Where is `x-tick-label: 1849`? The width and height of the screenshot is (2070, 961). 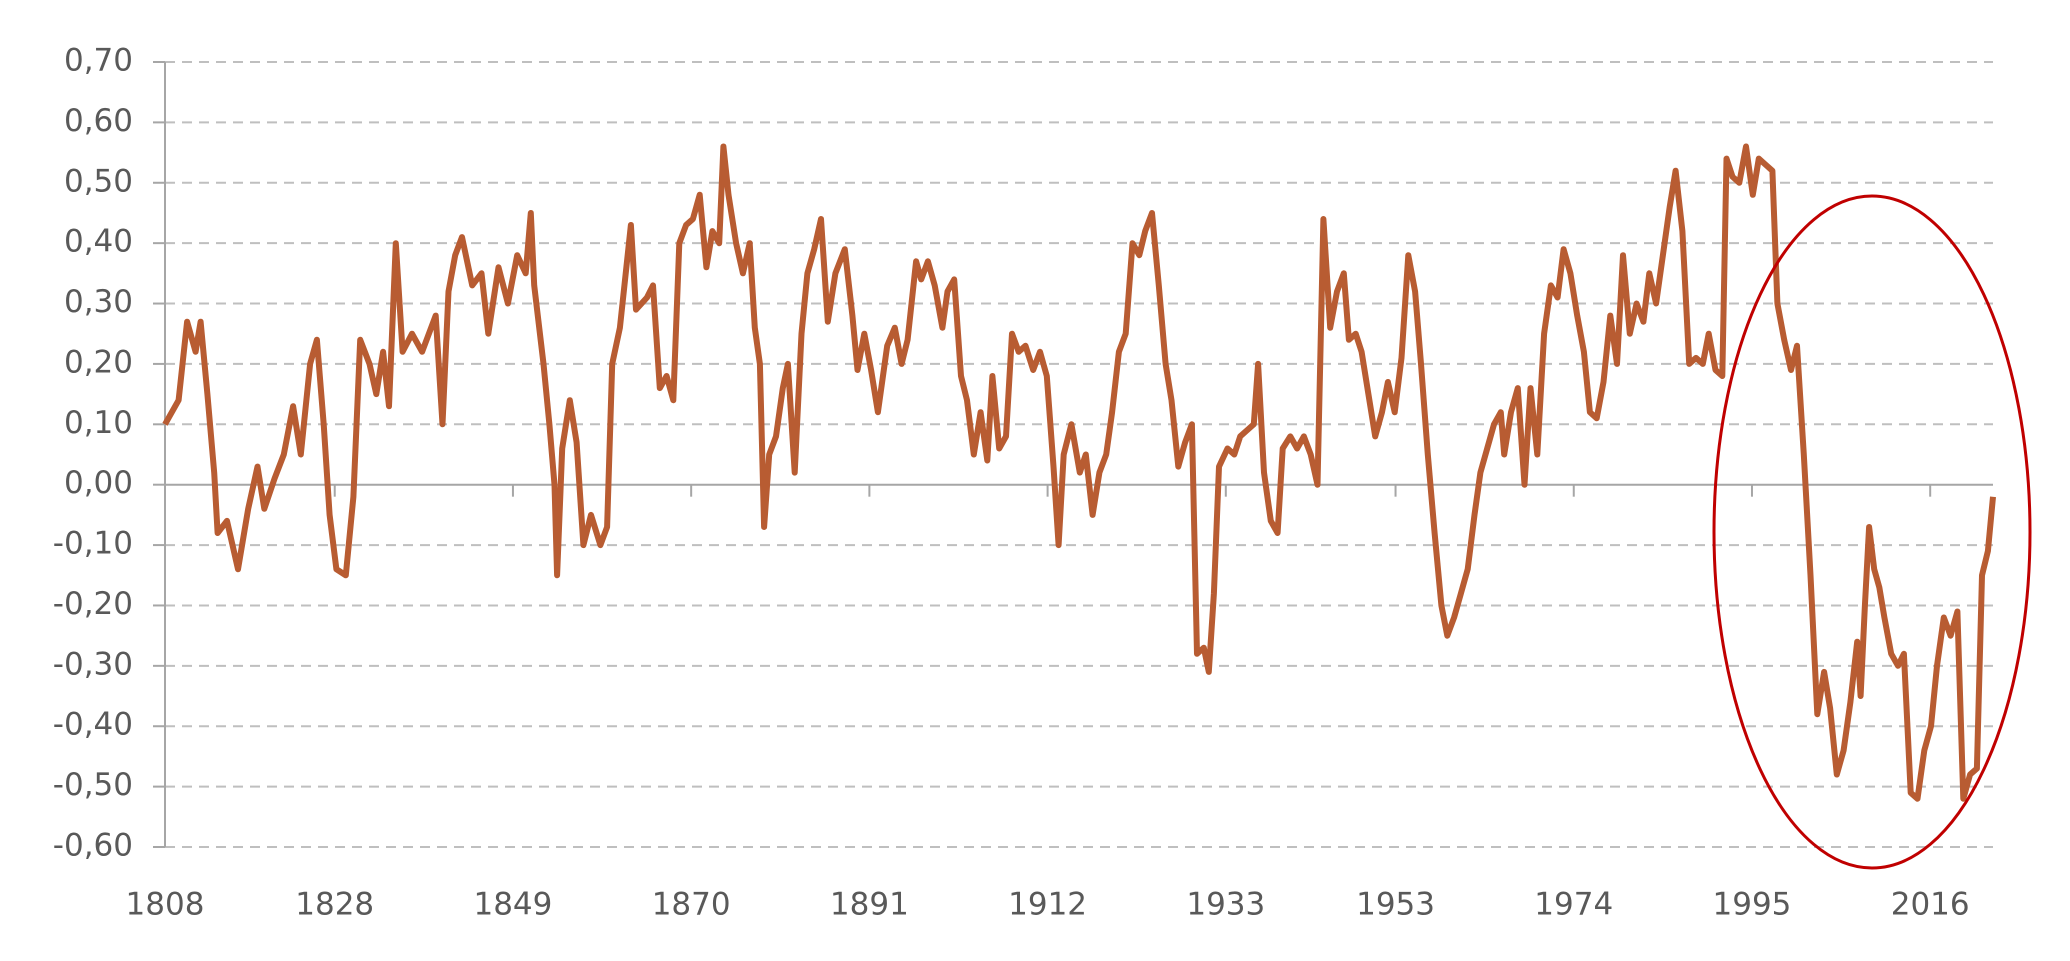 x-tick-label: 1849 is located at coordinates (512, 905).